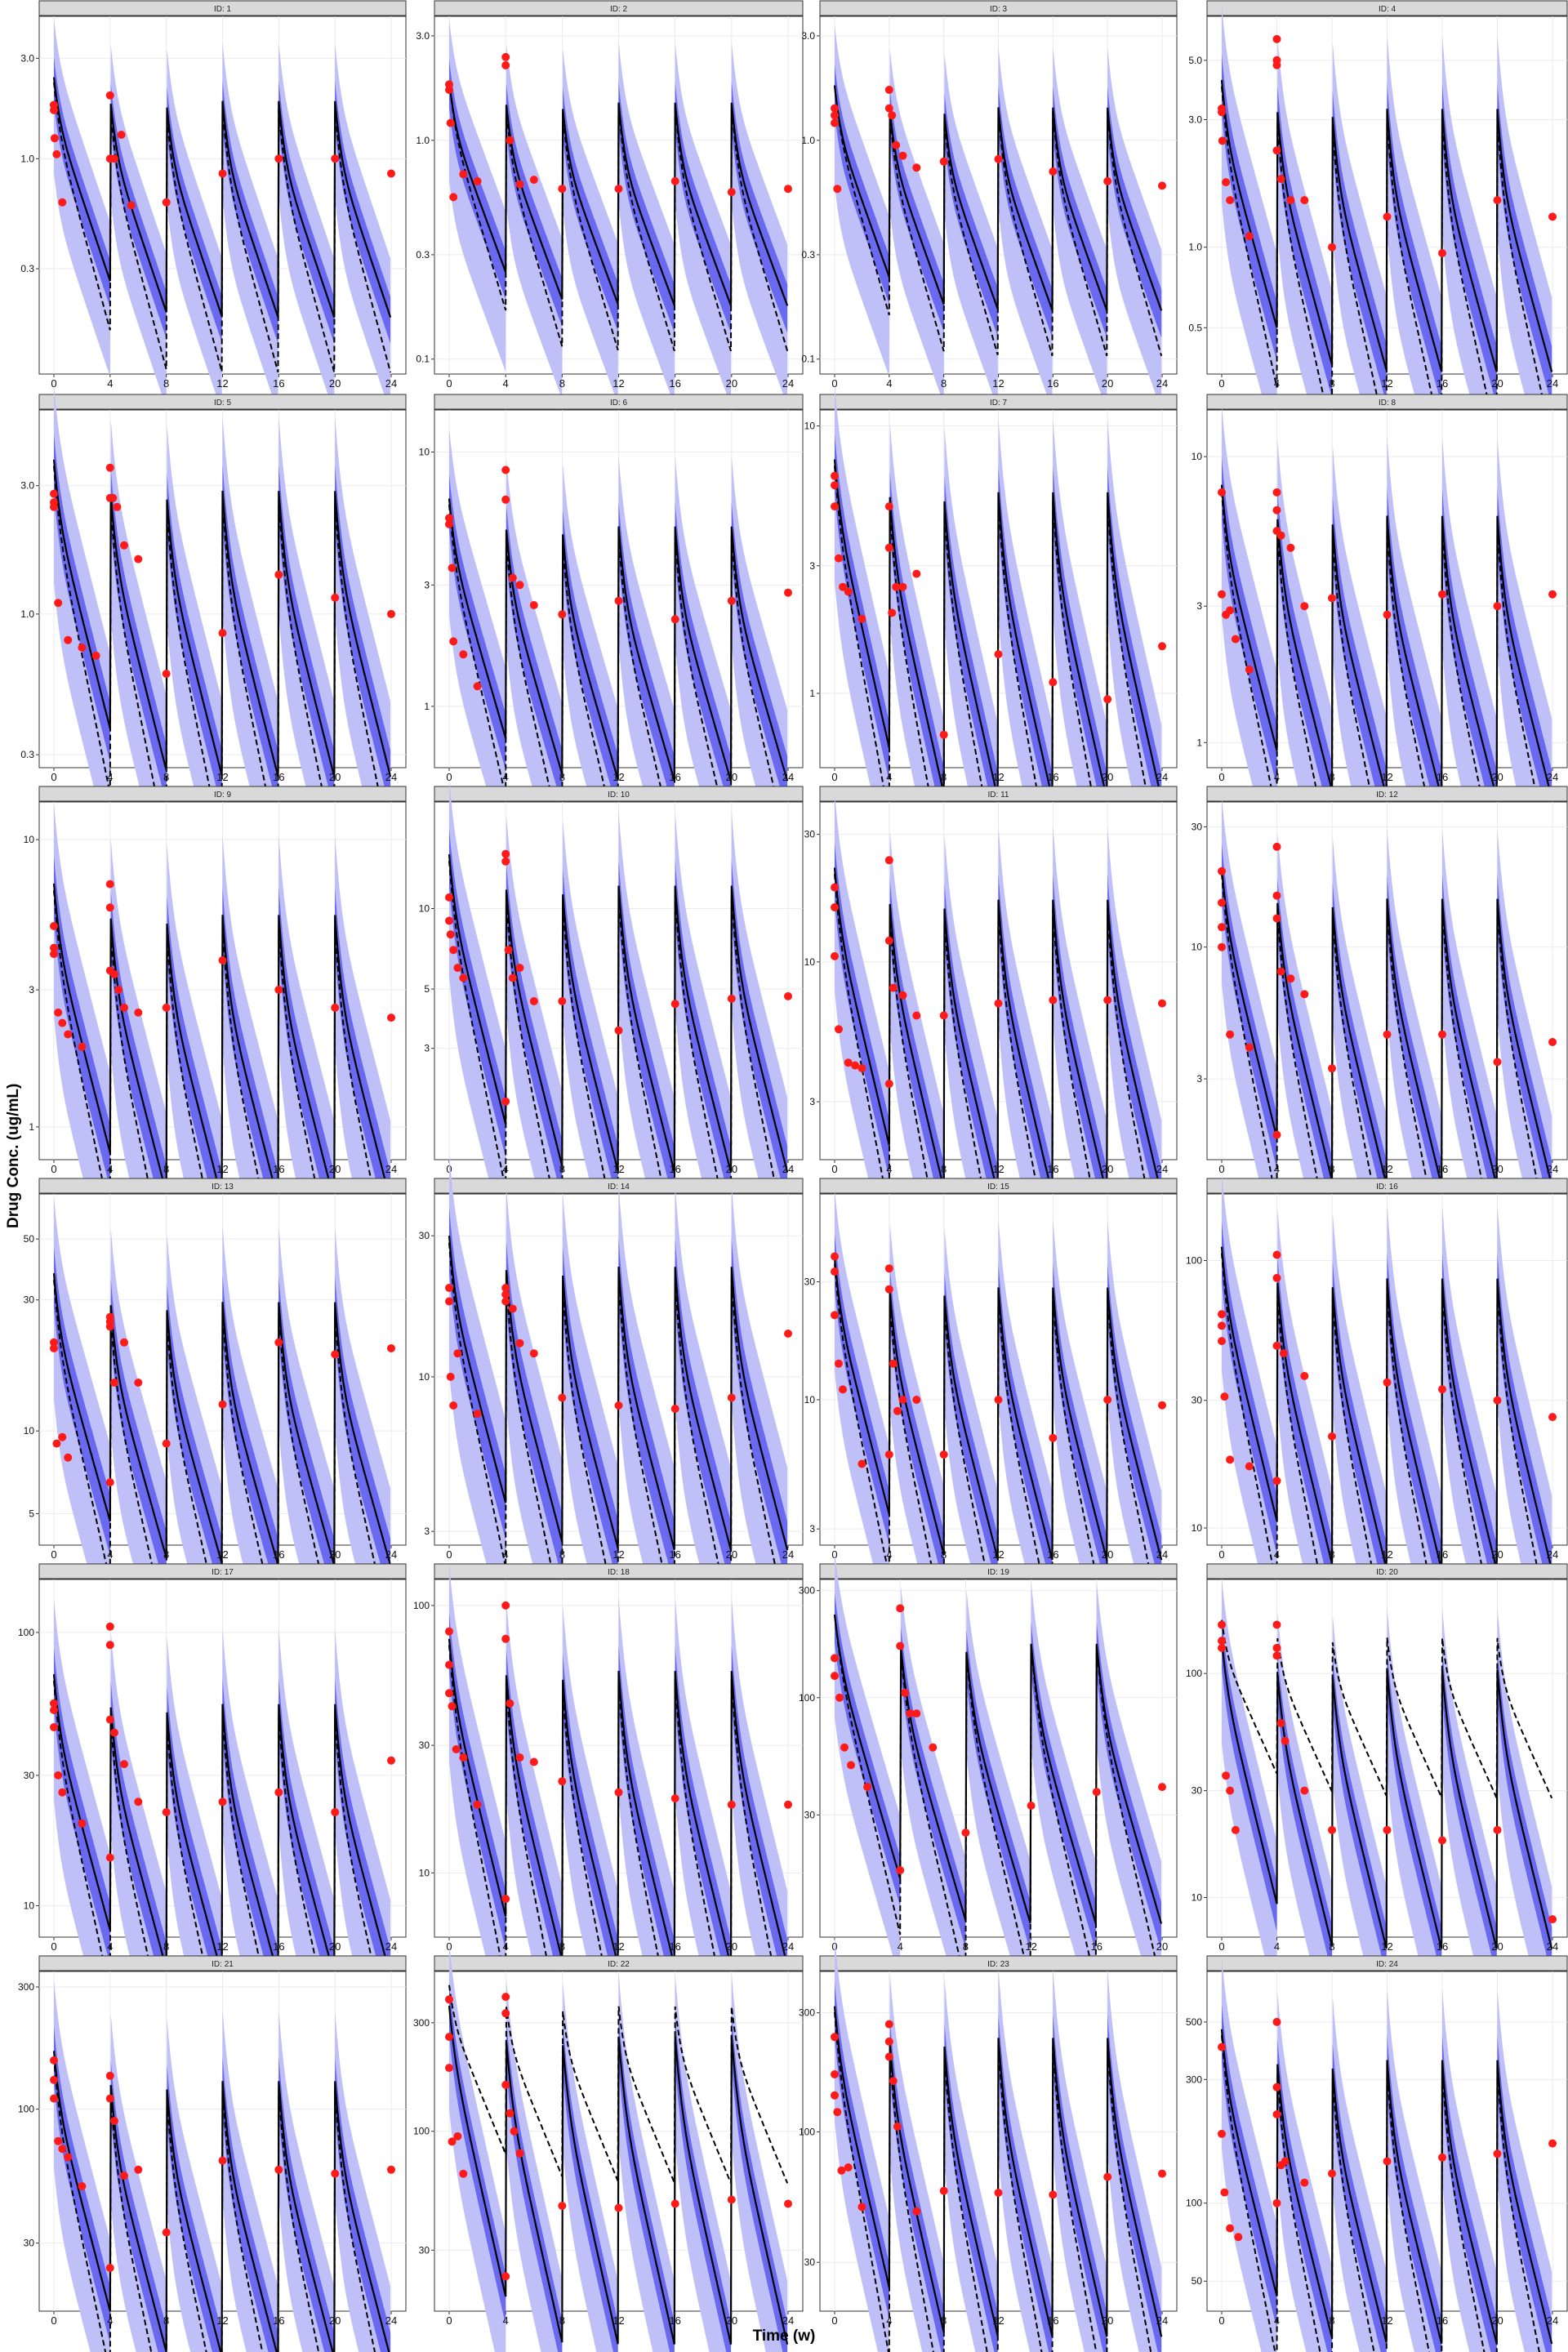  What do you see at coordinates (998, 1964) in the screenshot?
I see `facet-strip-label: ID: 23` at bounding box center [998, 1964].